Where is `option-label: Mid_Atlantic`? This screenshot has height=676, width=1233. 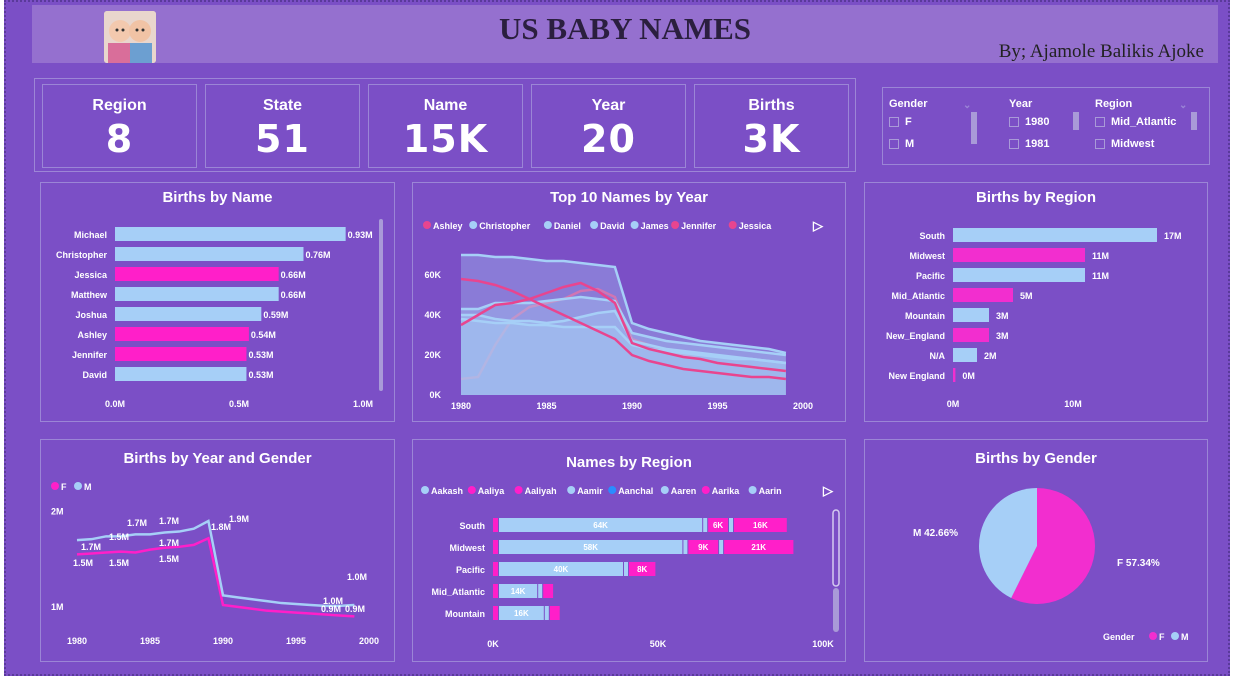
option-label: Mid_Atlantic is located at coordinates (1144, 122).